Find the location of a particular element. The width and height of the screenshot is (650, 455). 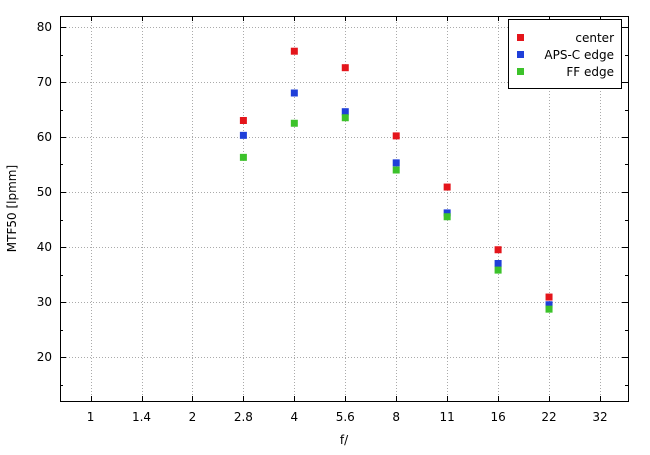

y-tick-label: 40 is located at coordinates (44, 247).